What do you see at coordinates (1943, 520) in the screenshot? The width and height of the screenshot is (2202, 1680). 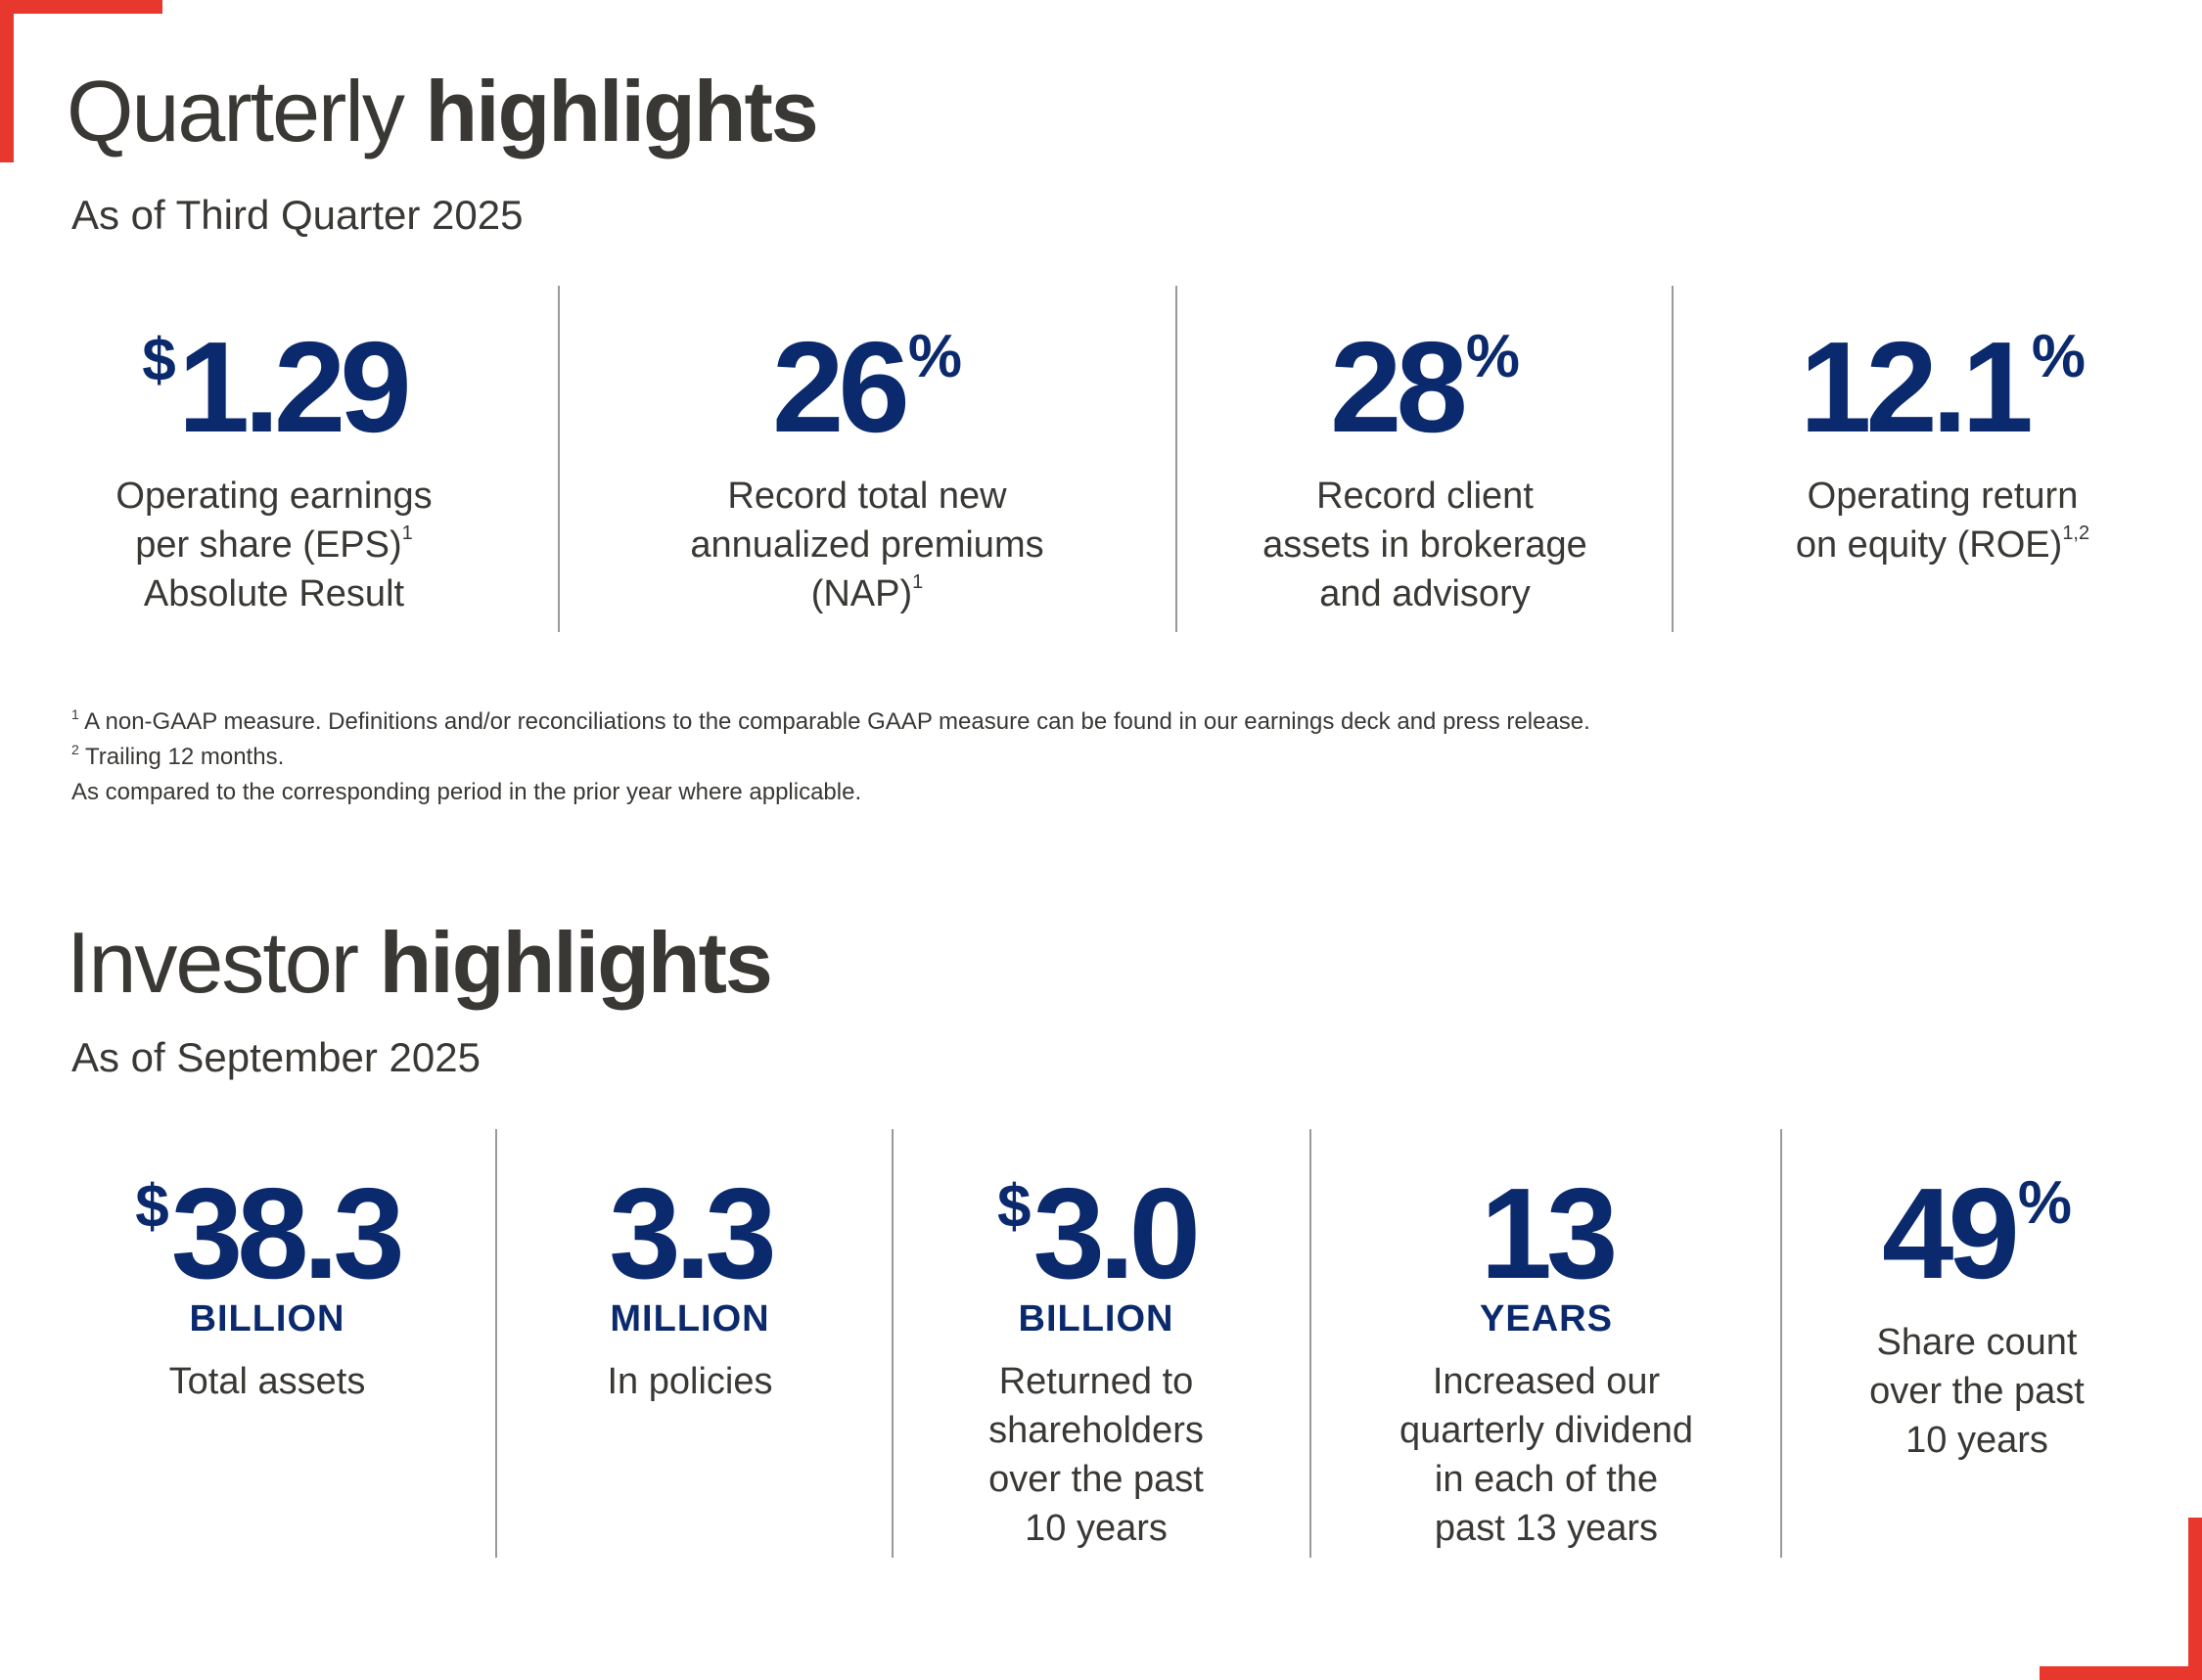 I see `stat-description: Operating return on equity (ROE)1,2` at bounding box center [1943, 520].